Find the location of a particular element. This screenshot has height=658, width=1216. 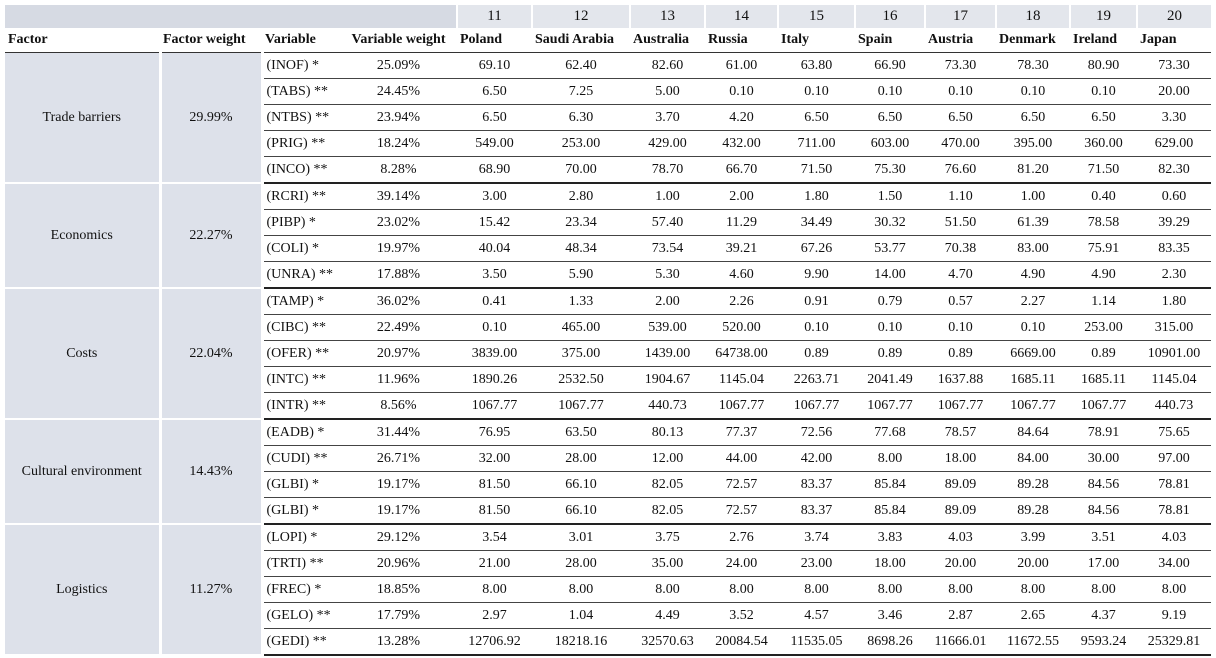

variable-weight: 29.12% is located at coordinates (398, 537).